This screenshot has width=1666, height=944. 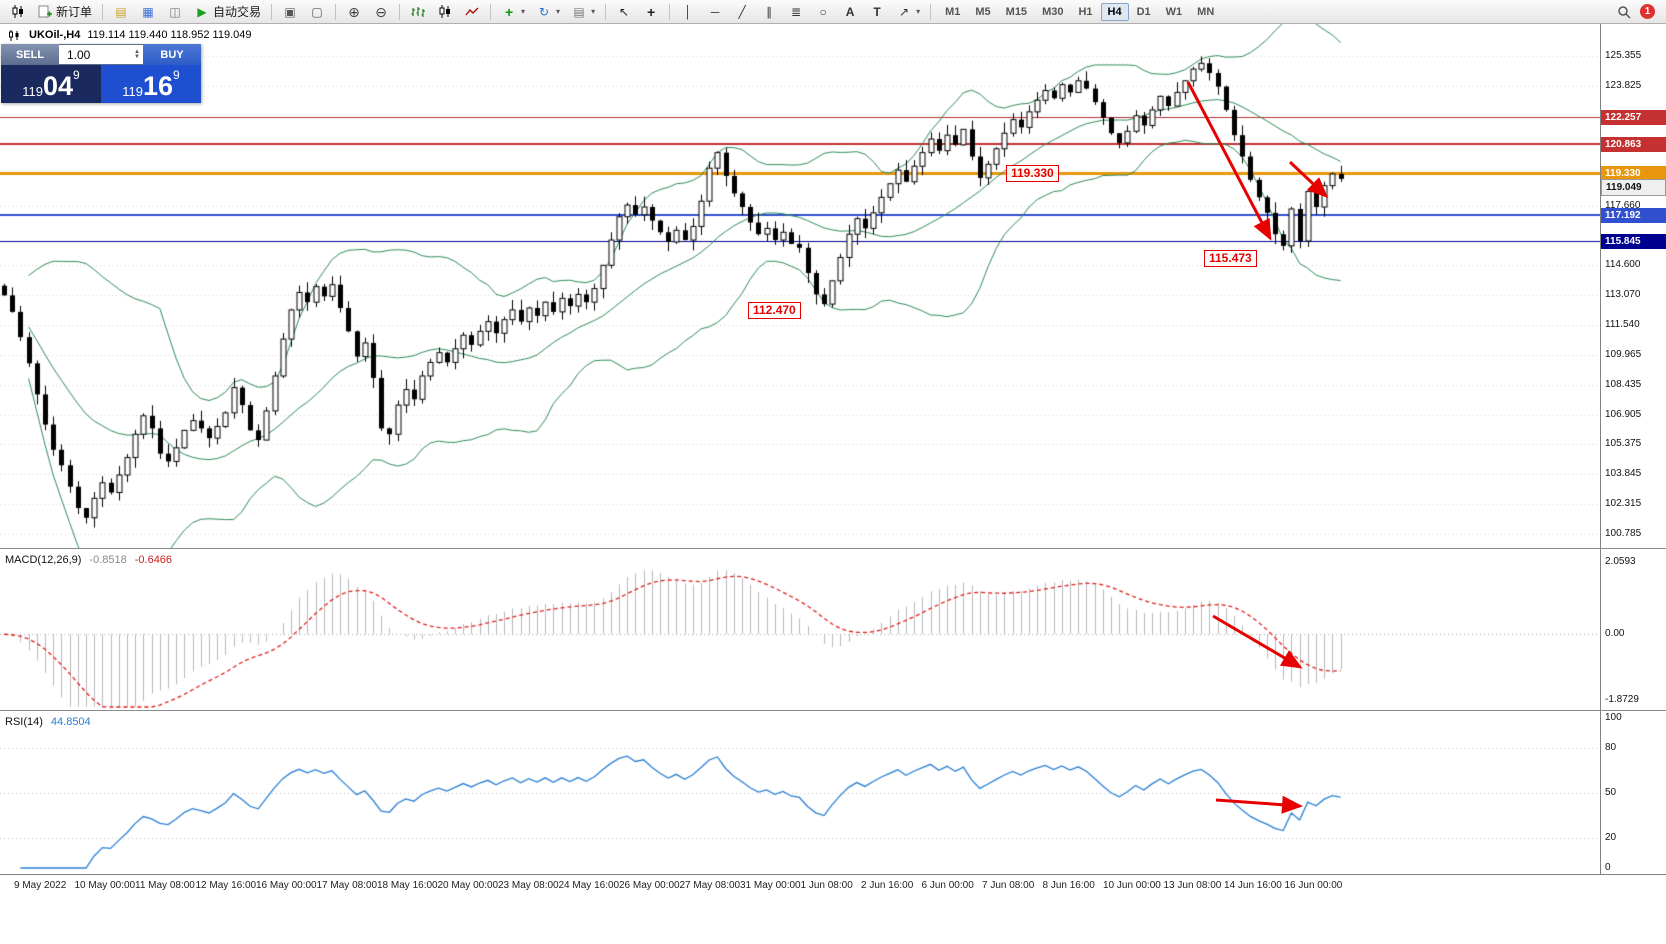 I want to click on cursor-icon: ↖, so click(x=624, y=11).